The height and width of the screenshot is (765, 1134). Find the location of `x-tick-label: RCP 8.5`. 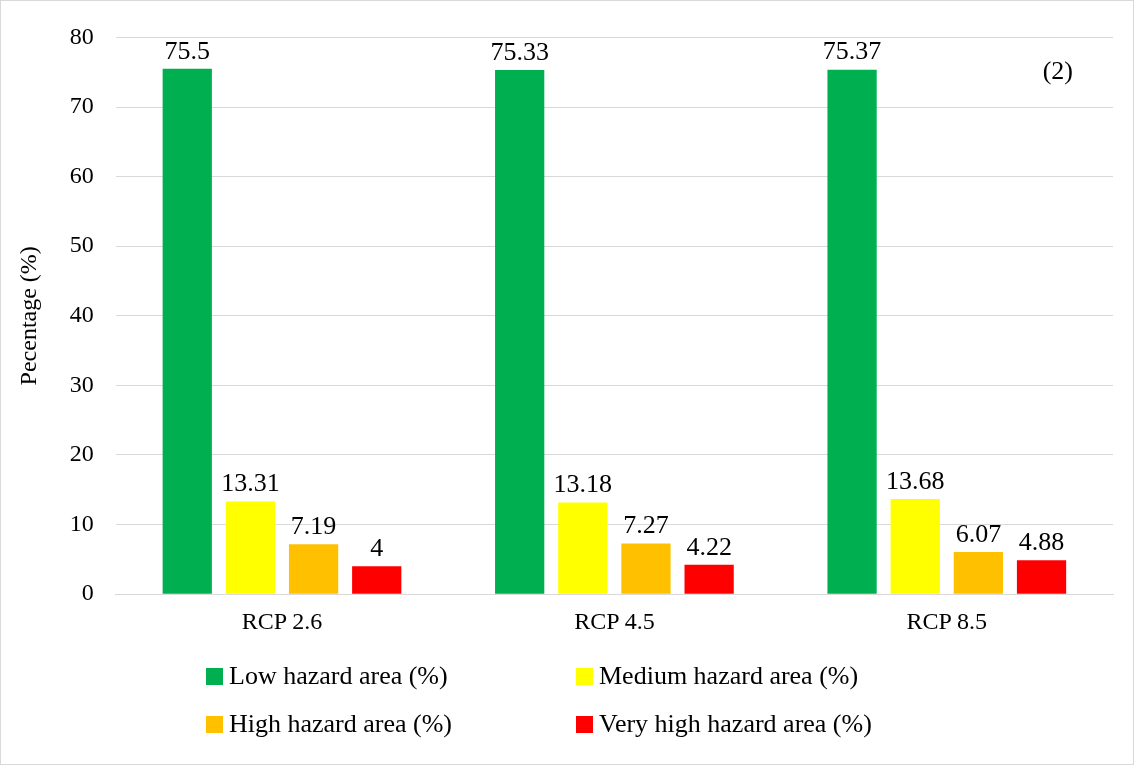

x-tick-label: RCP 8.5 is located at coordinates (947, 620).